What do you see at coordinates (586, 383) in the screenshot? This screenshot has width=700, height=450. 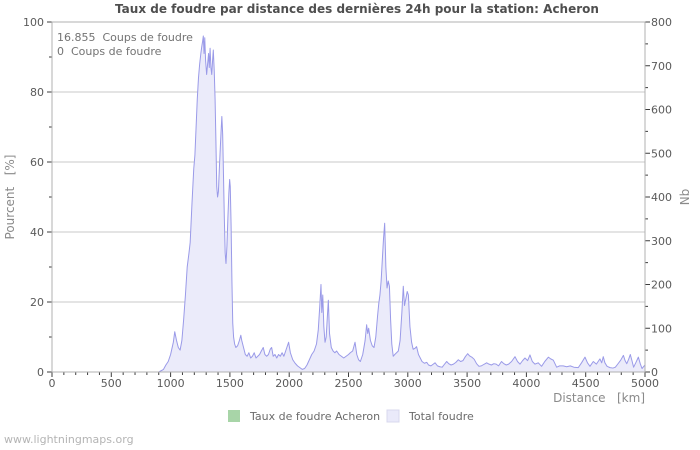 I see `x-tick-label: 4500` at bounding box center [586, 383].